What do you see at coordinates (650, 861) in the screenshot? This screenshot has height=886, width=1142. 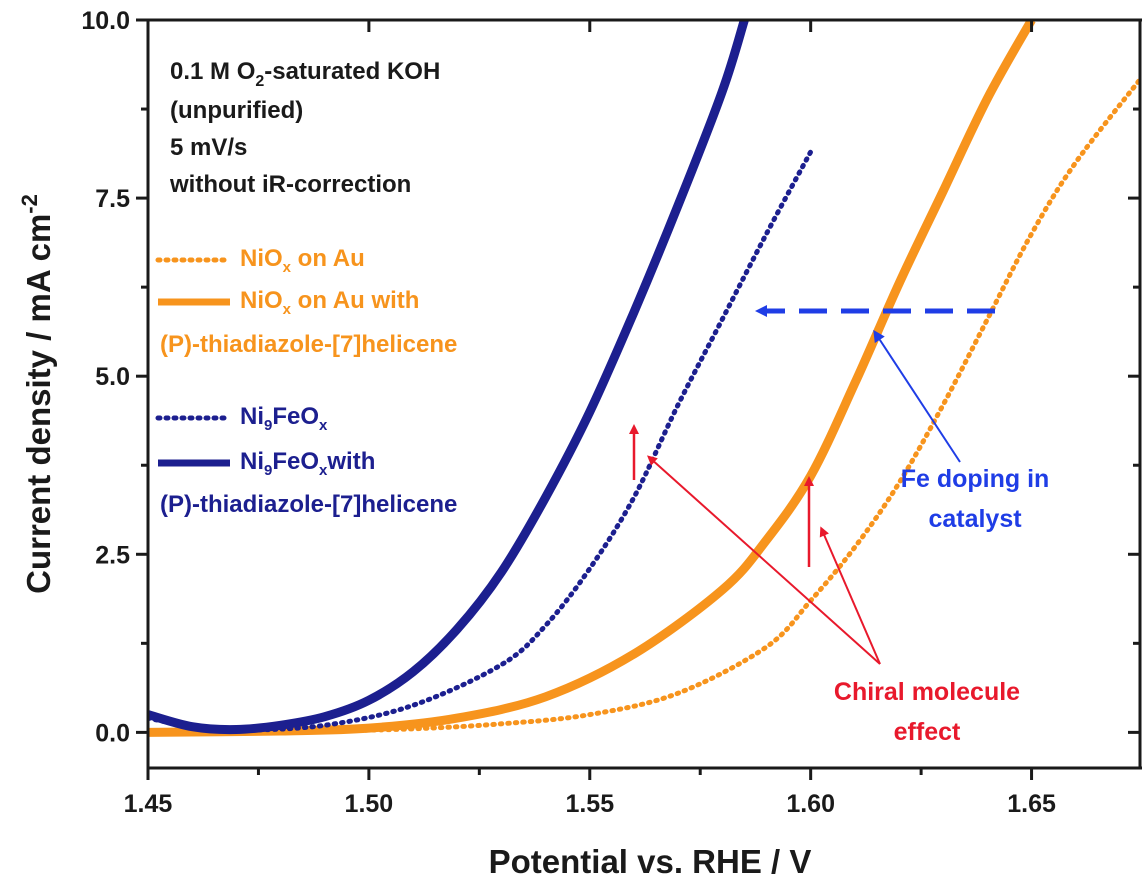 I see `x-axis-title: Potential vs. RHE / V` at bounding box center [650, 861].